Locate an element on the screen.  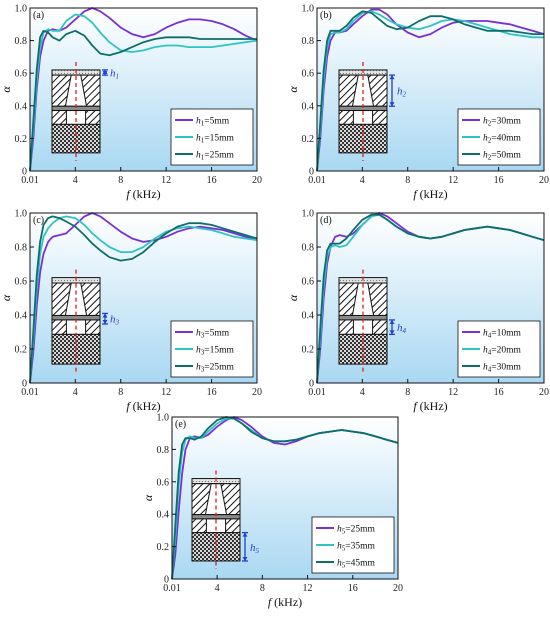
legend-entry: h2=50mm is located at coordinates (502, 156).